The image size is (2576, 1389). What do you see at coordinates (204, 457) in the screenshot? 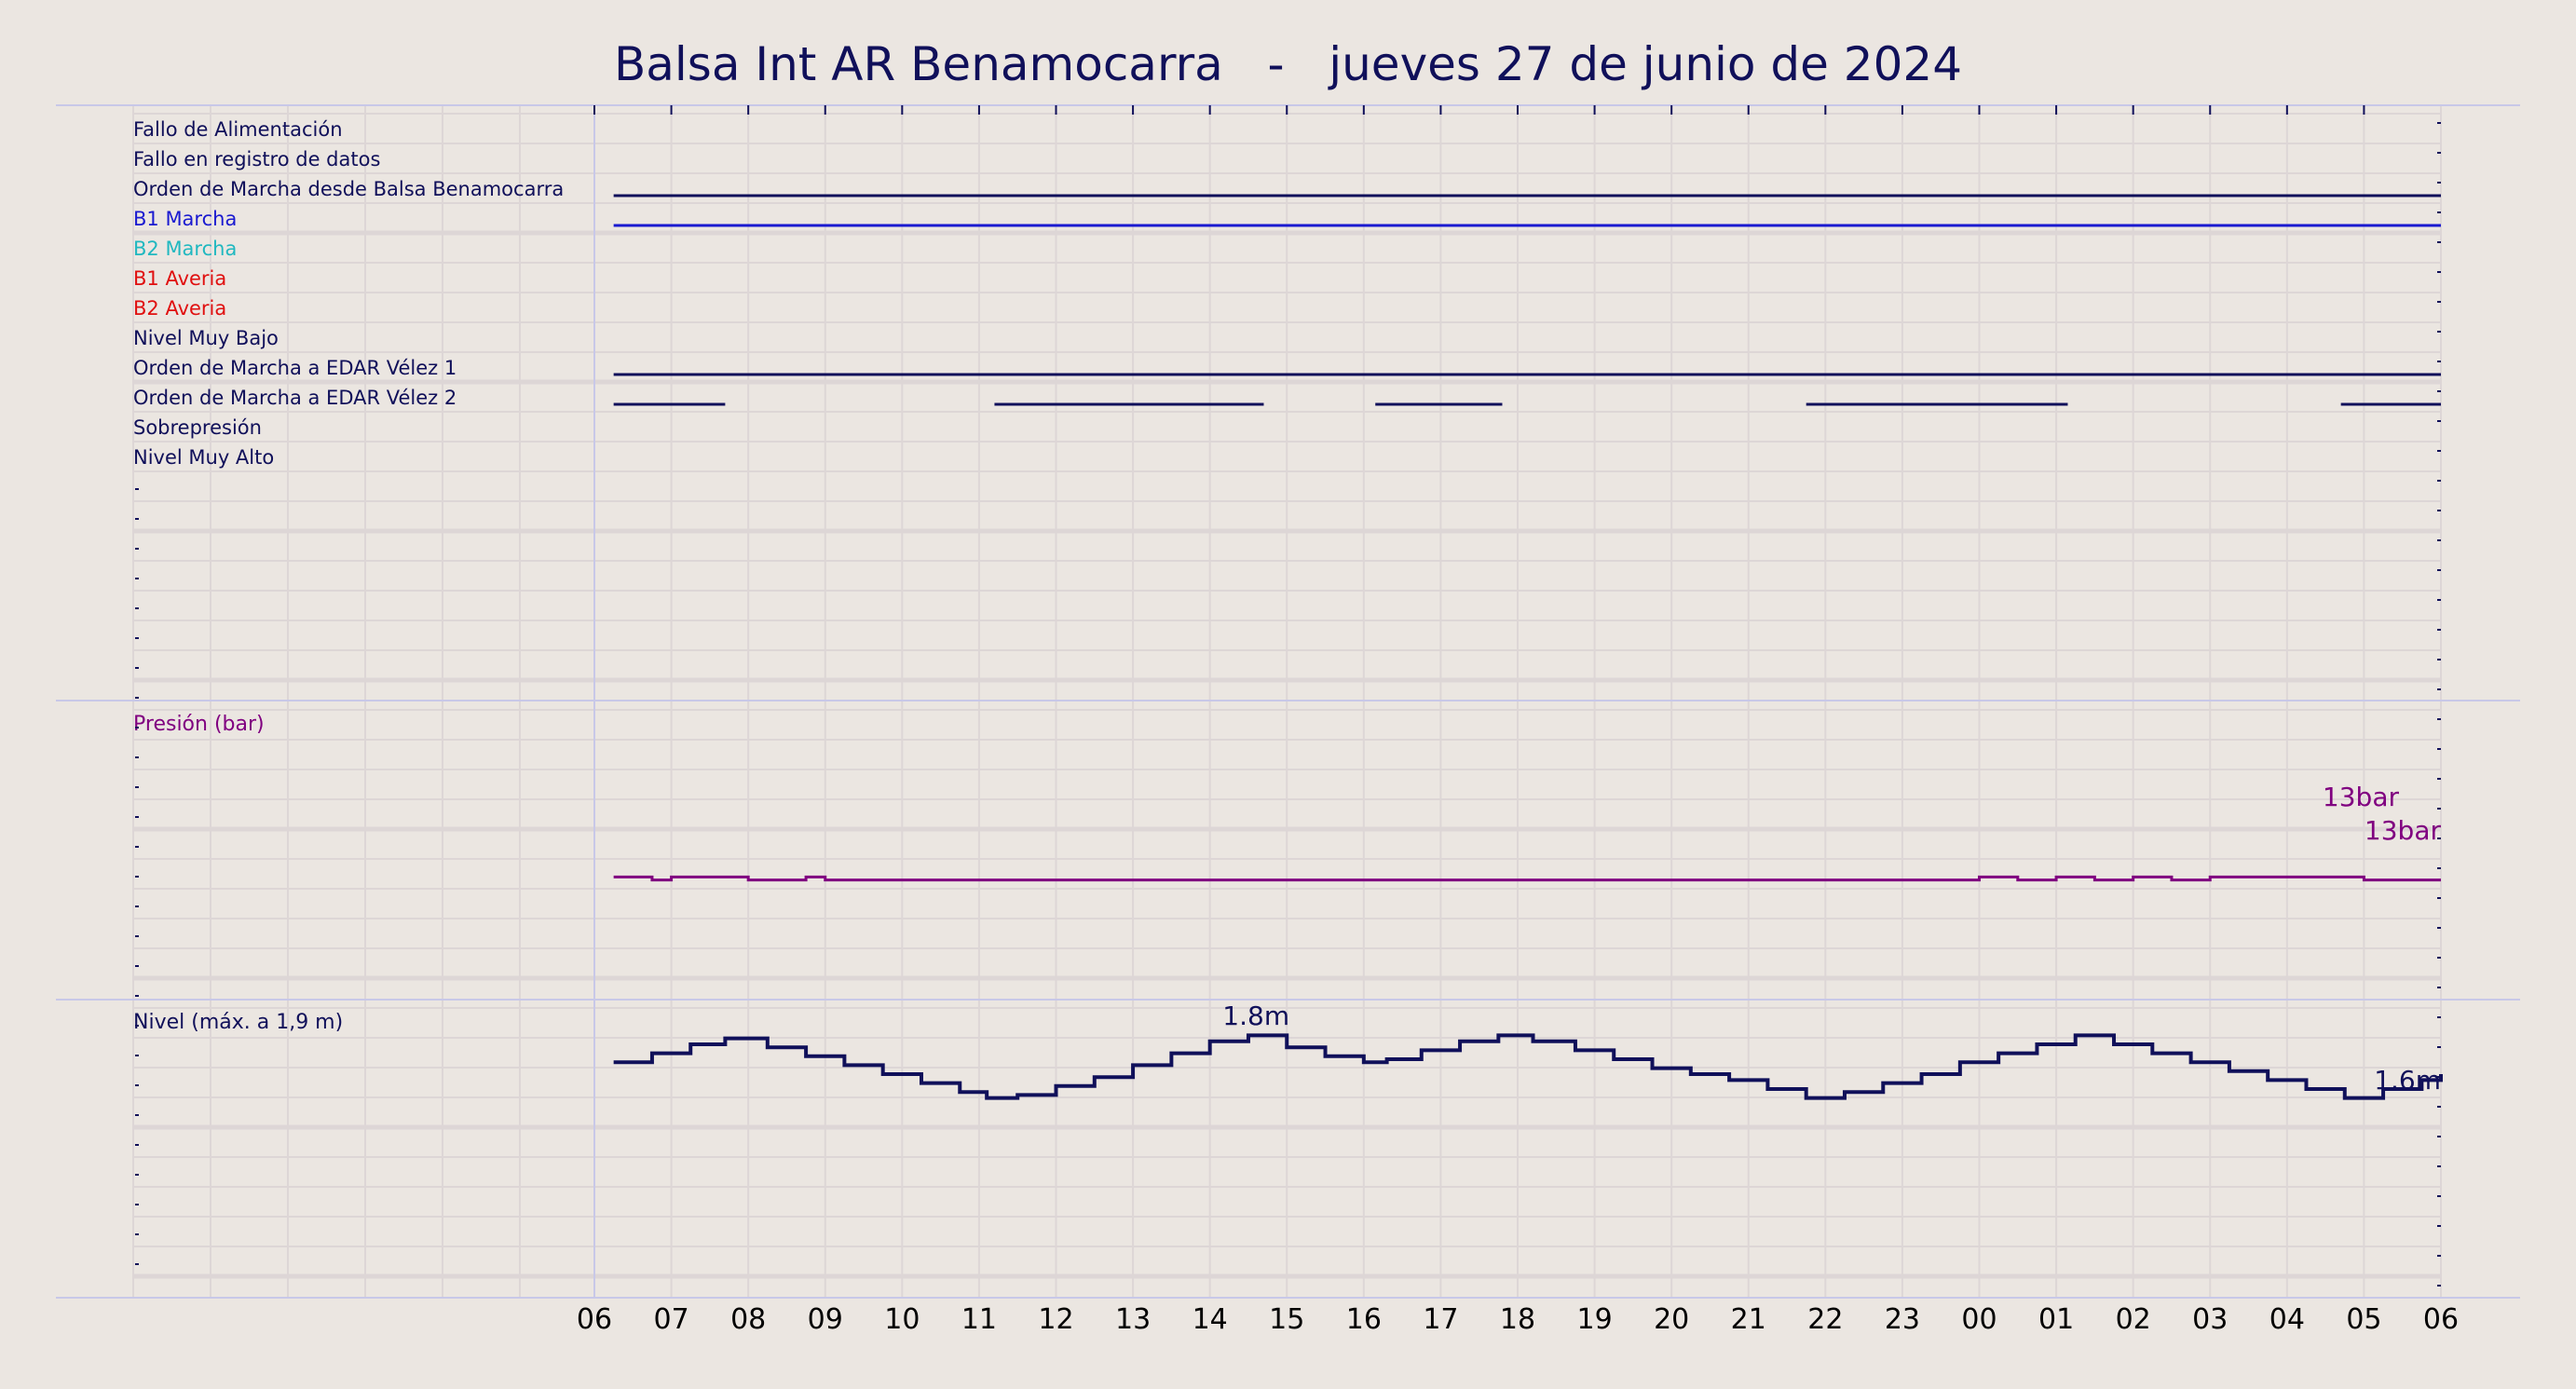
I see `channel-label: Nivel Muy Alto` at bounding box center [204, 457].